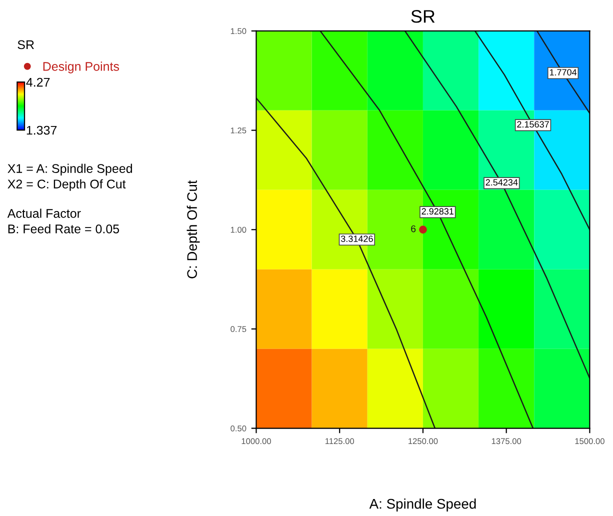 Image resolution: width=613 pixels, height=516 pixels. What do you see at coordinates (256, 441) in the screenshot?
I see `x-tick-label: 1000.00` at bounding box center [256, 441].